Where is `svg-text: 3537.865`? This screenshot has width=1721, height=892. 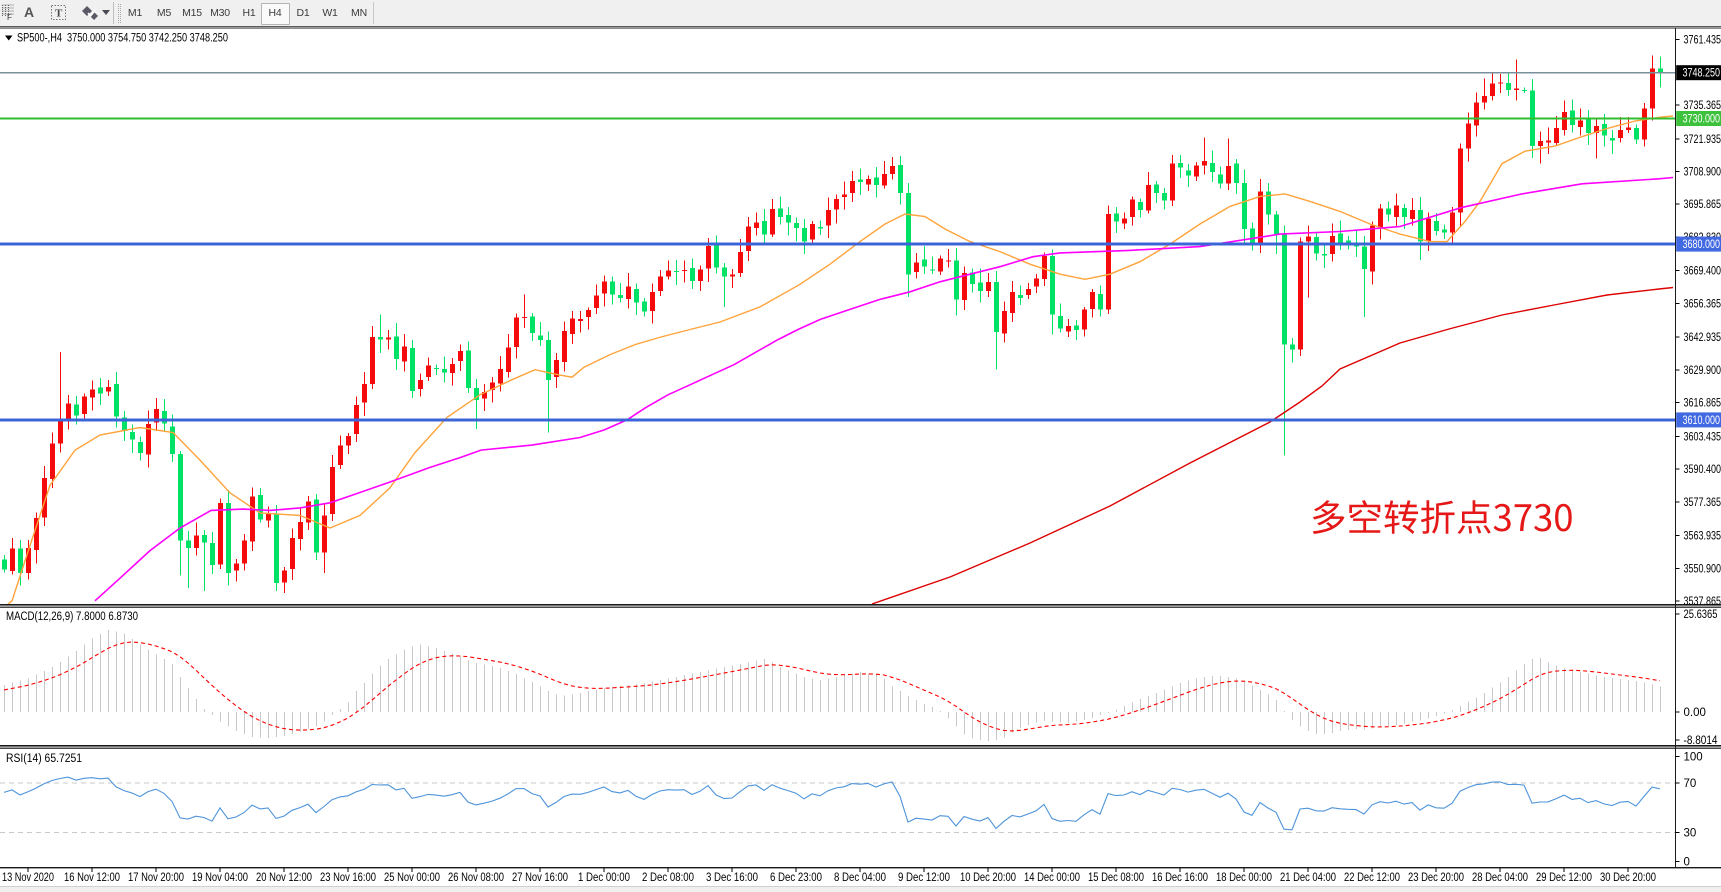
svg-text: 3537.865 is located at coordinates (1702, 602).